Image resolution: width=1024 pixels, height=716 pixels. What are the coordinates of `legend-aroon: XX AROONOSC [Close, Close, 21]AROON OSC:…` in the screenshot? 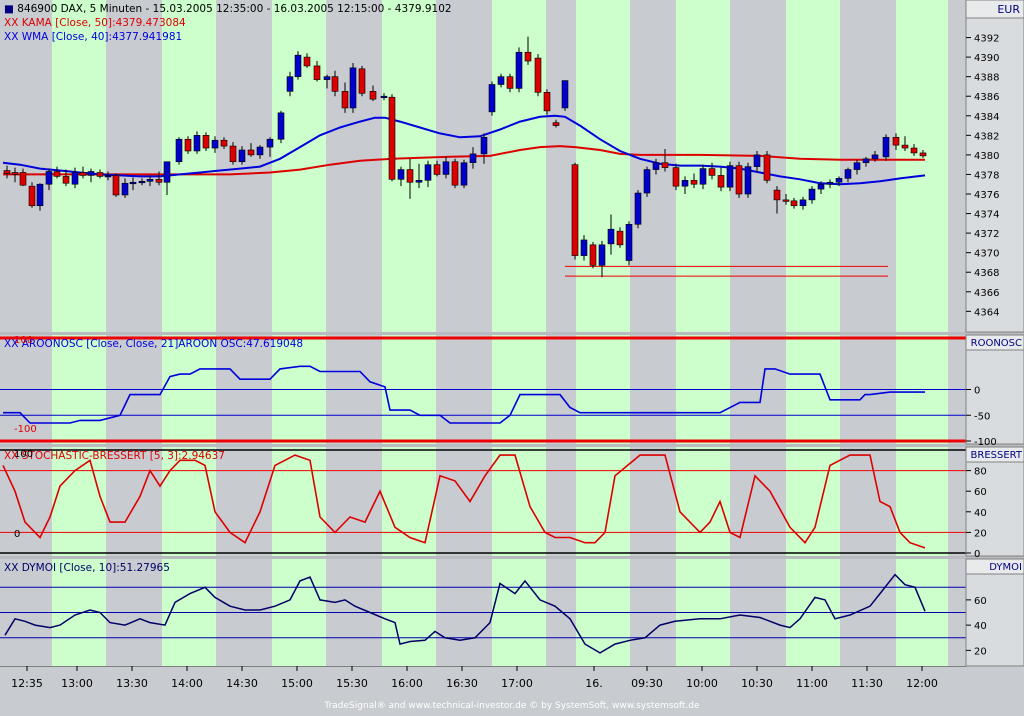 It's located at (153, 344).